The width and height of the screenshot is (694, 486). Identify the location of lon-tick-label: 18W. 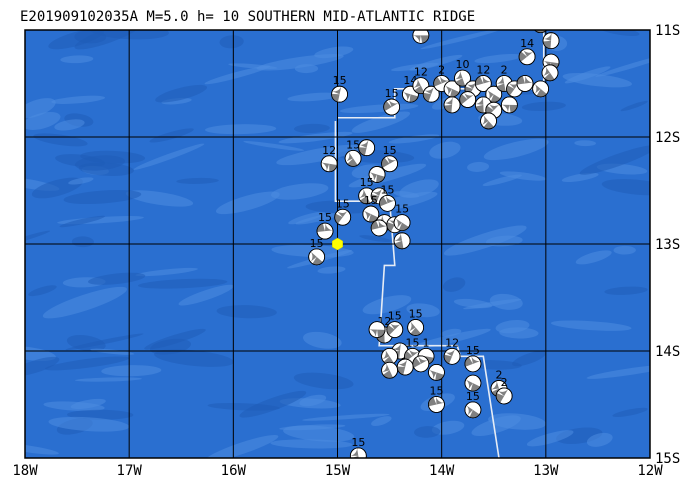
(25, 471).